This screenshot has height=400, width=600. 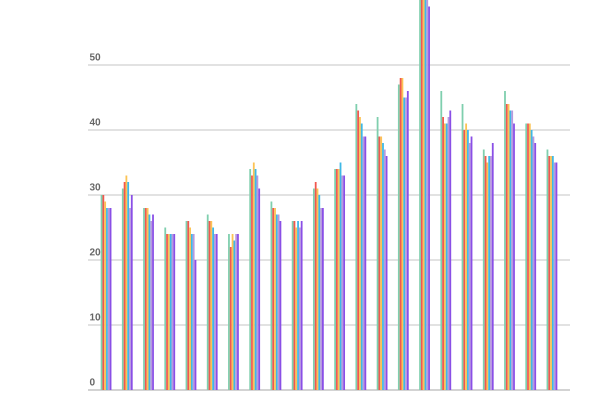 What do you see at coordinates (95, 316) in the screenshot?
I see `y-tick-label: 10` at bounding box center [95, 316].